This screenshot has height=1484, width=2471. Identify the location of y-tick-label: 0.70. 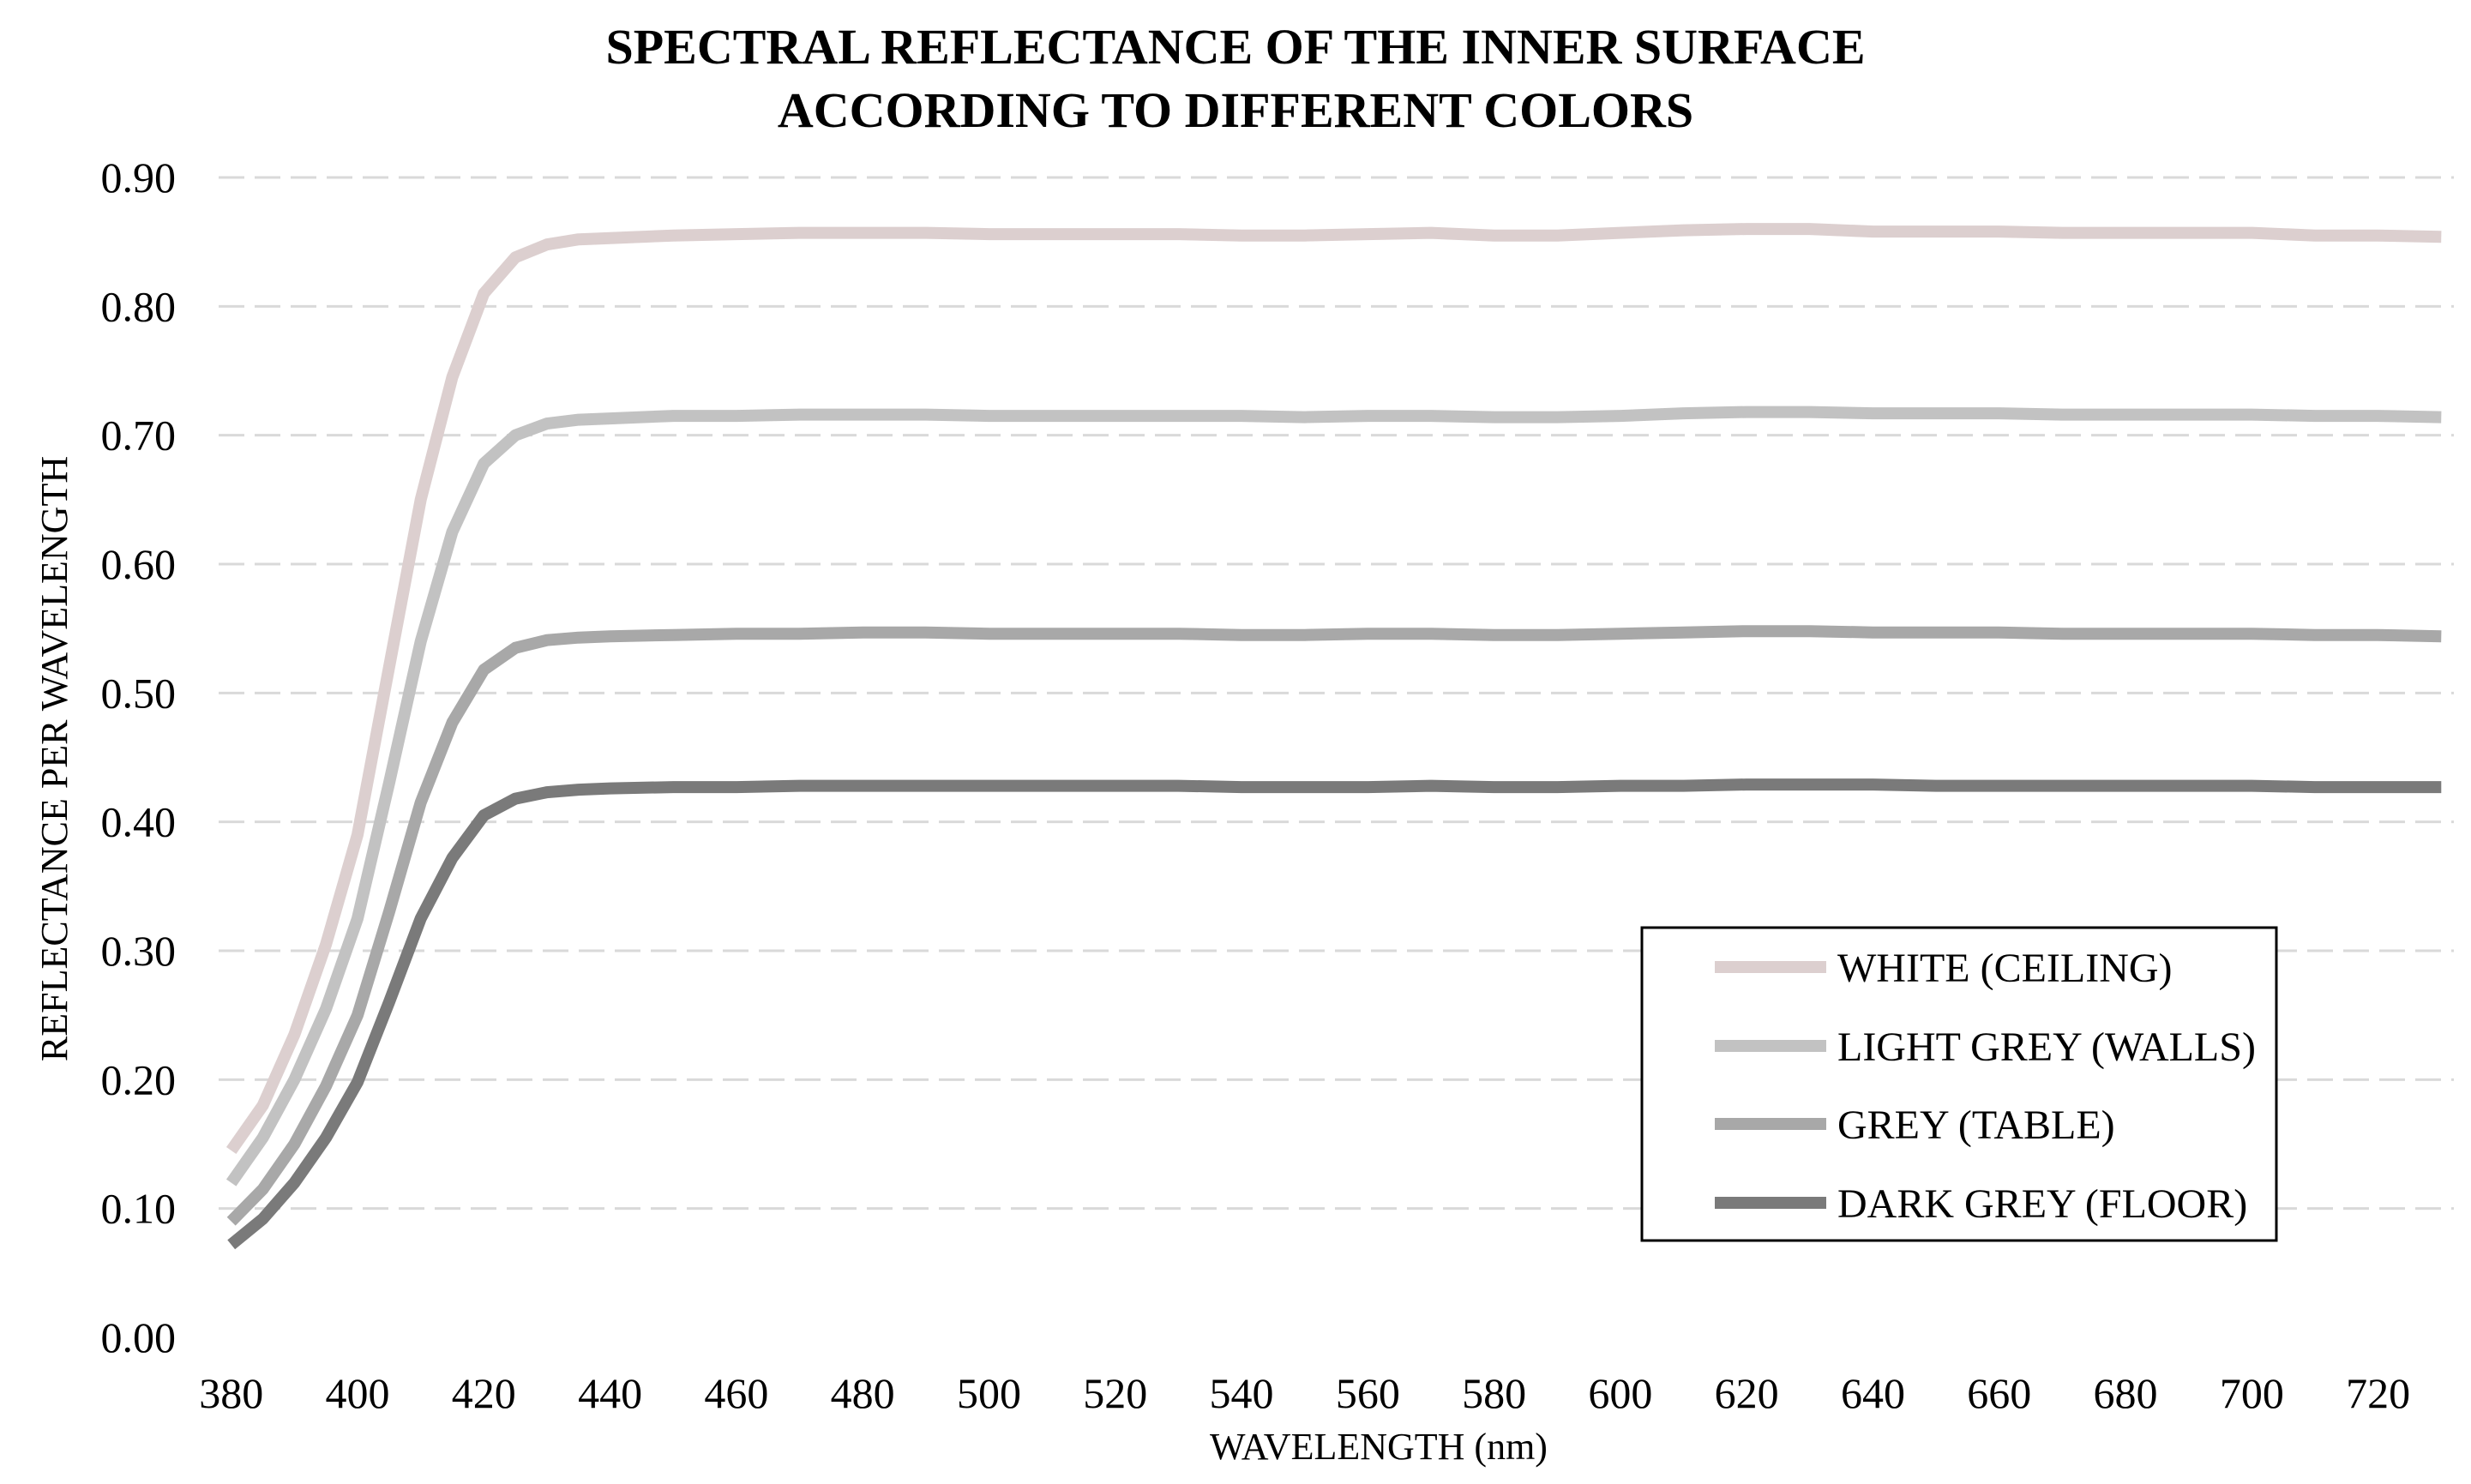
(139, 436).